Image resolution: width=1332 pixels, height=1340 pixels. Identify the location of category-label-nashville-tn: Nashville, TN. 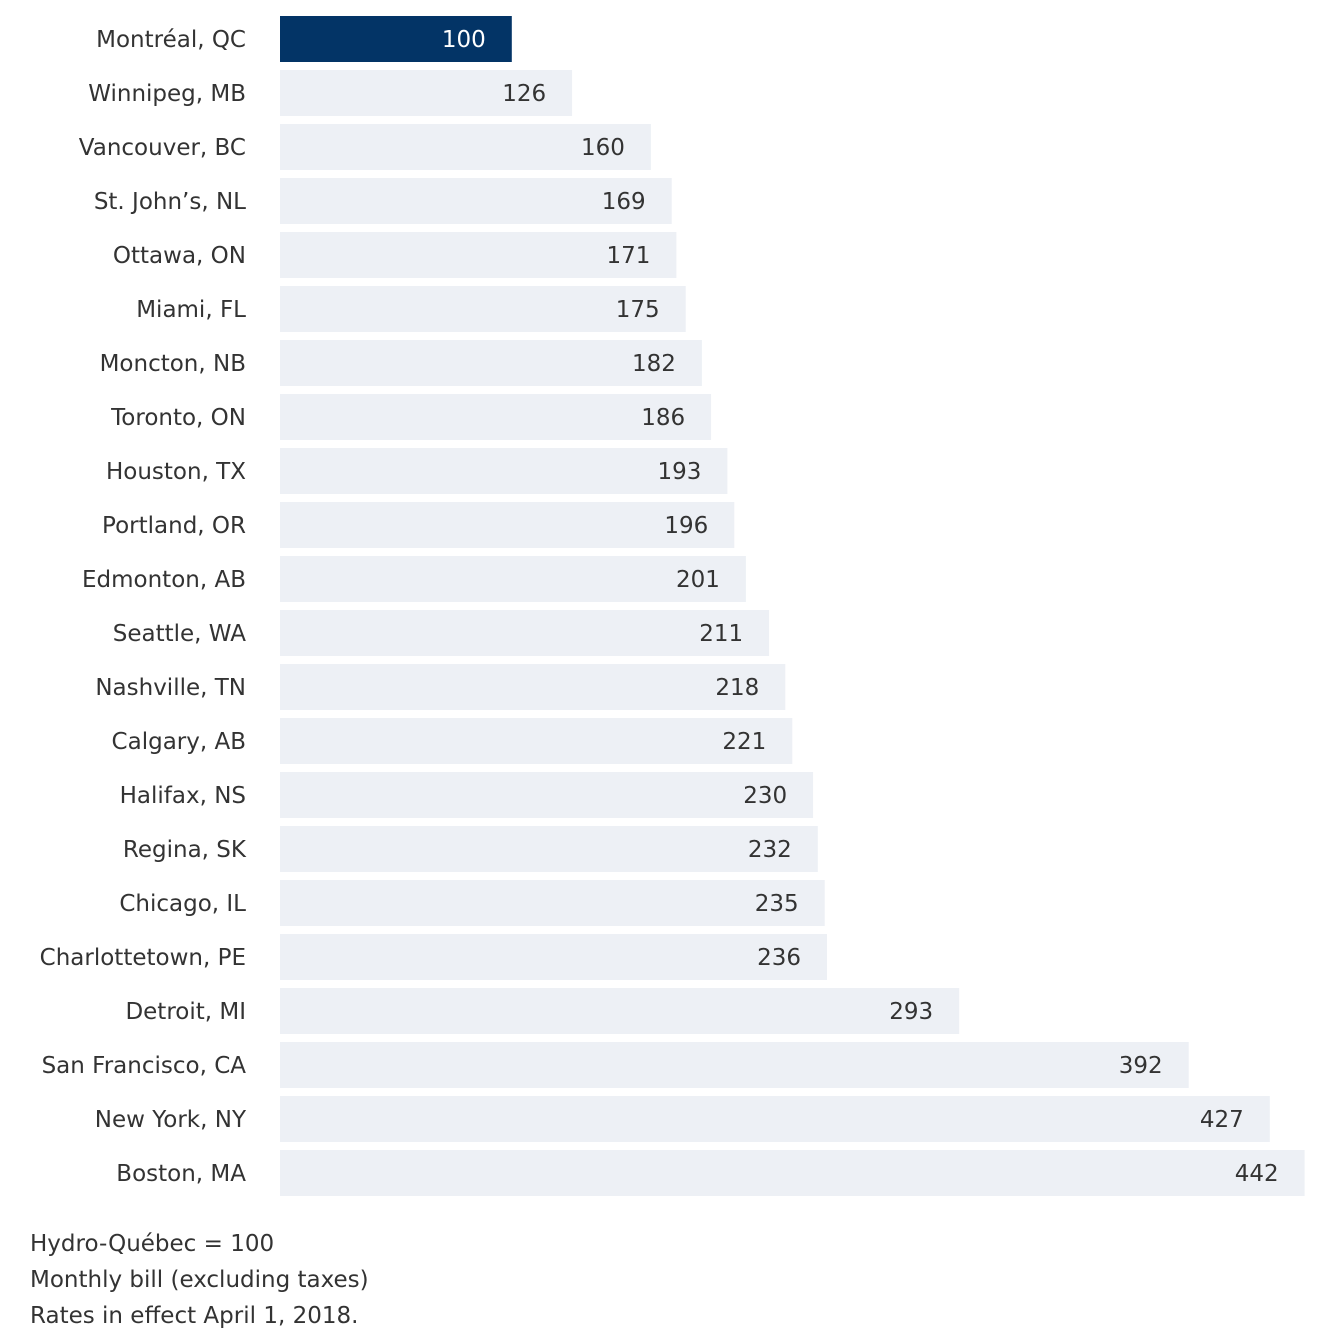
(170, 688).